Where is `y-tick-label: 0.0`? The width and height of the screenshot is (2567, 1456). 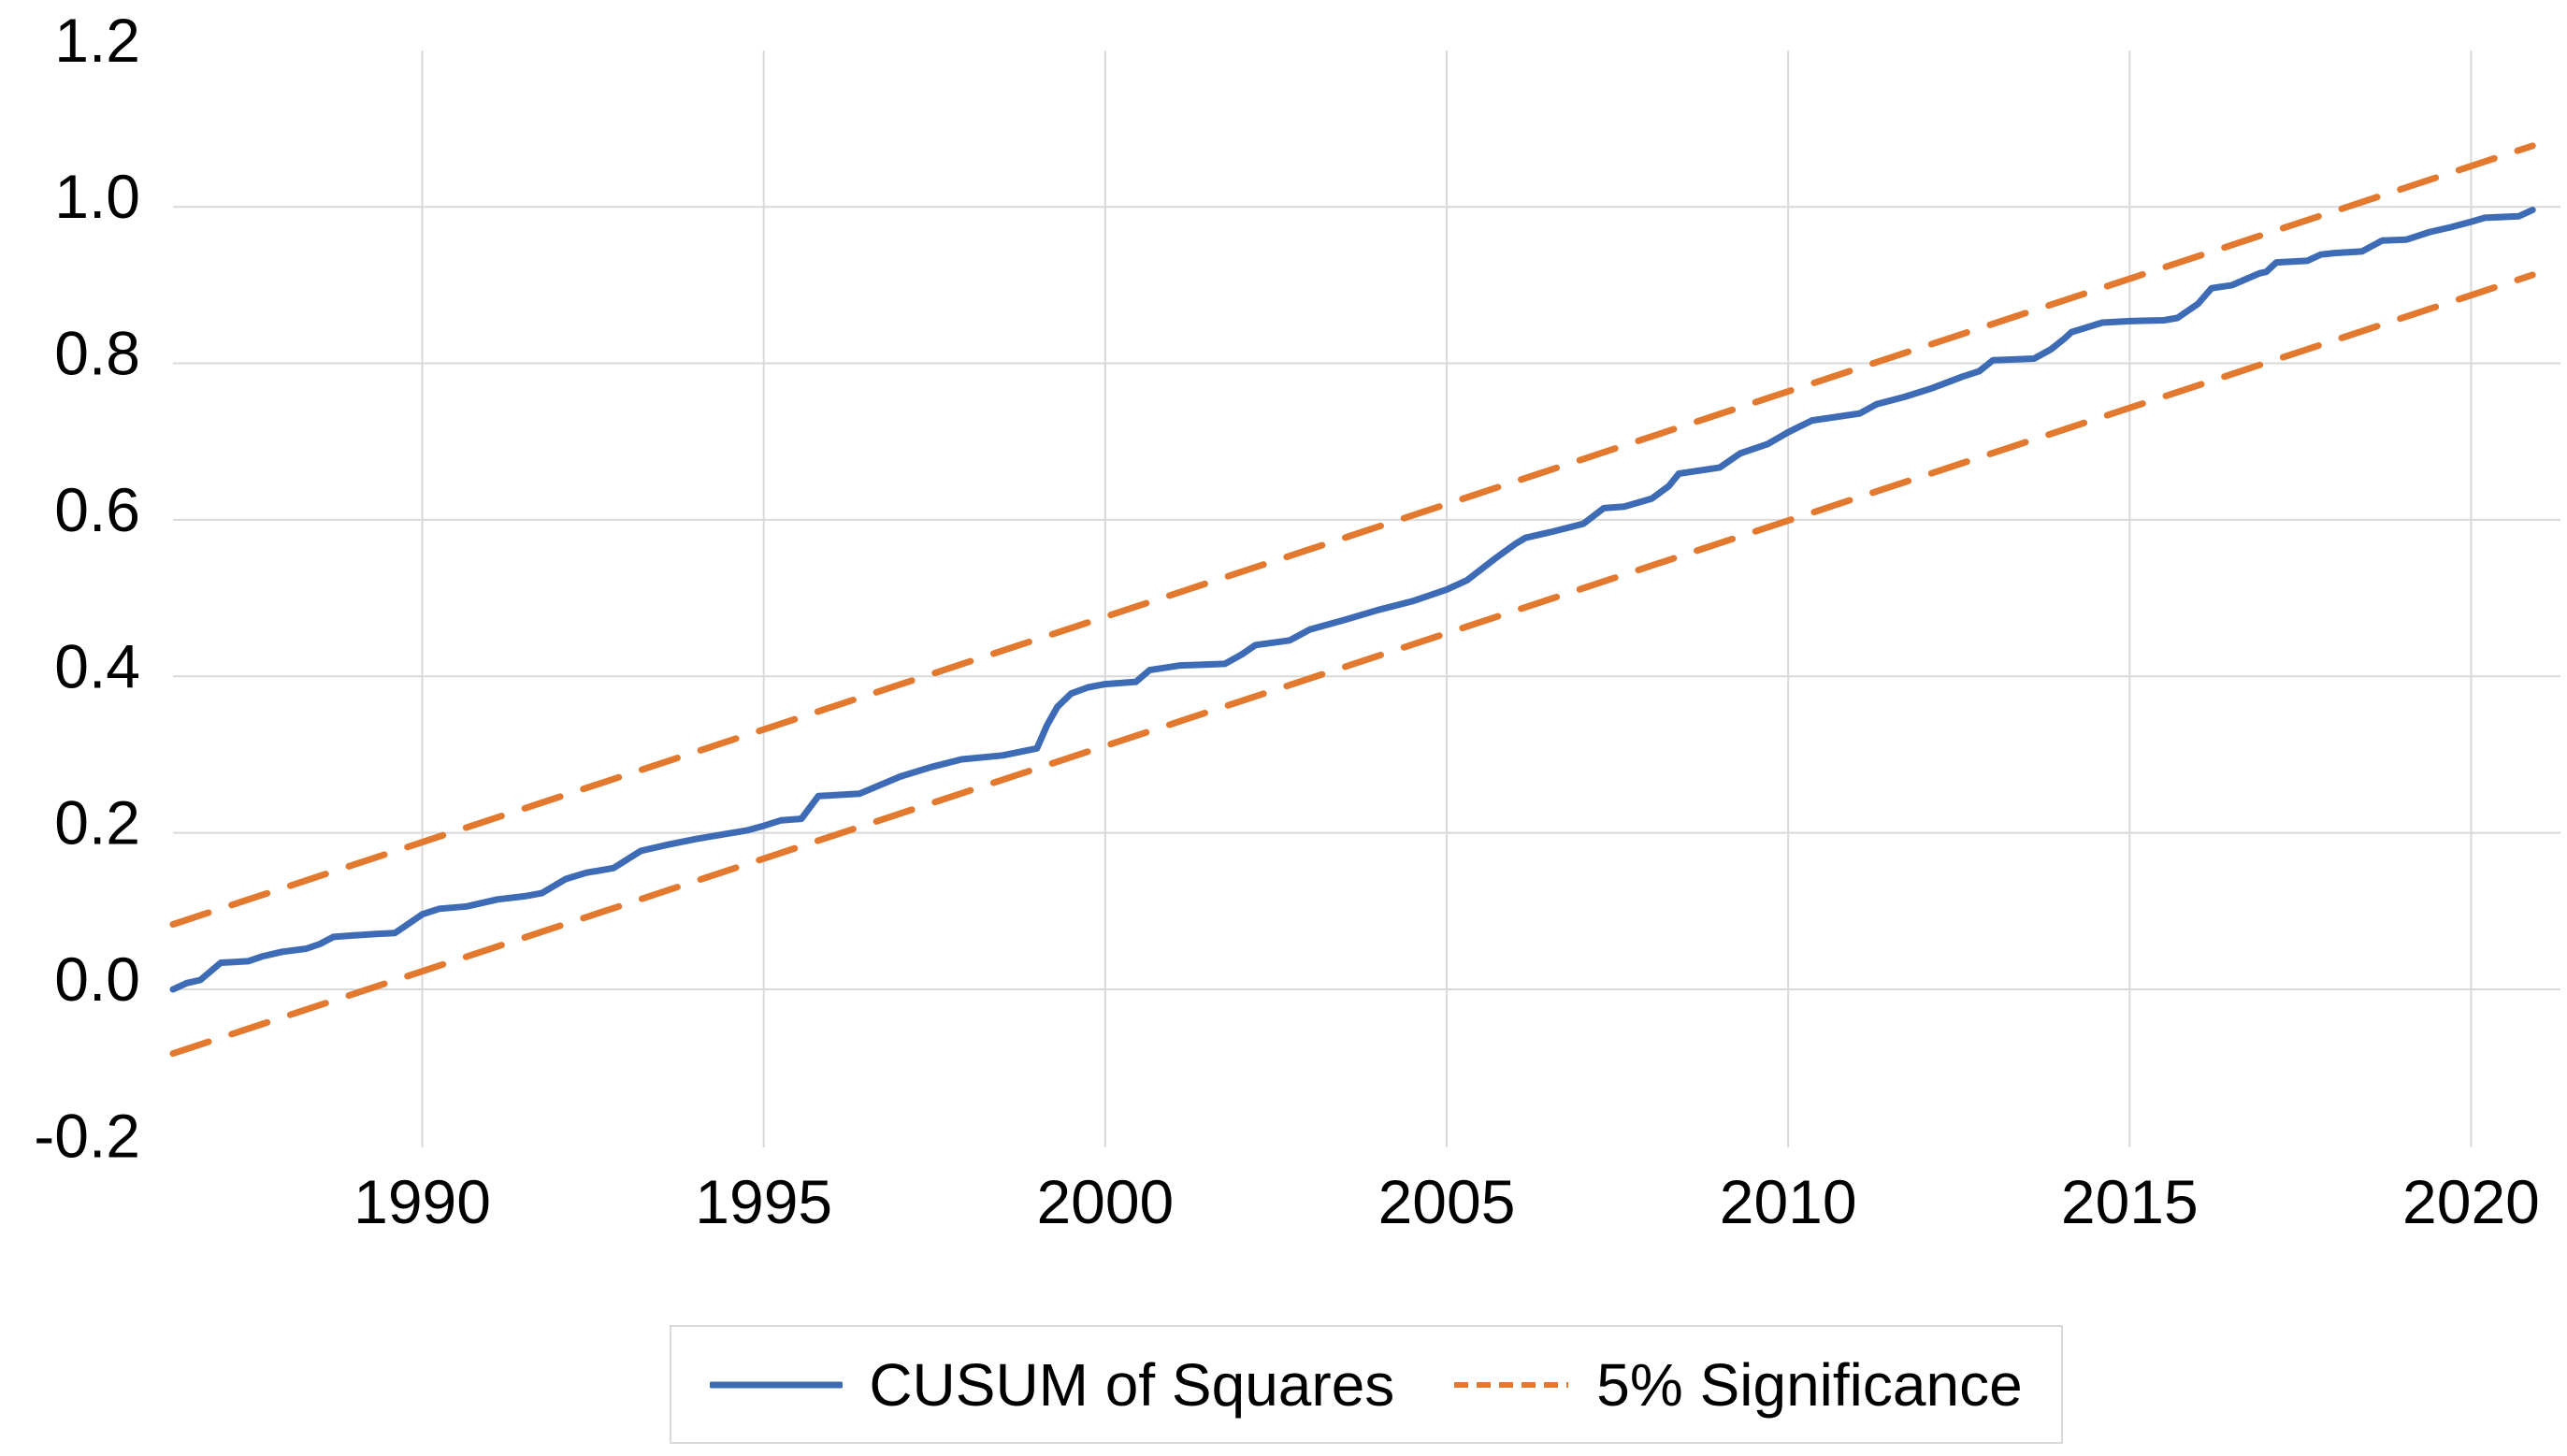
y-tick-label: 0.0 is located at coordinates (97, 979).